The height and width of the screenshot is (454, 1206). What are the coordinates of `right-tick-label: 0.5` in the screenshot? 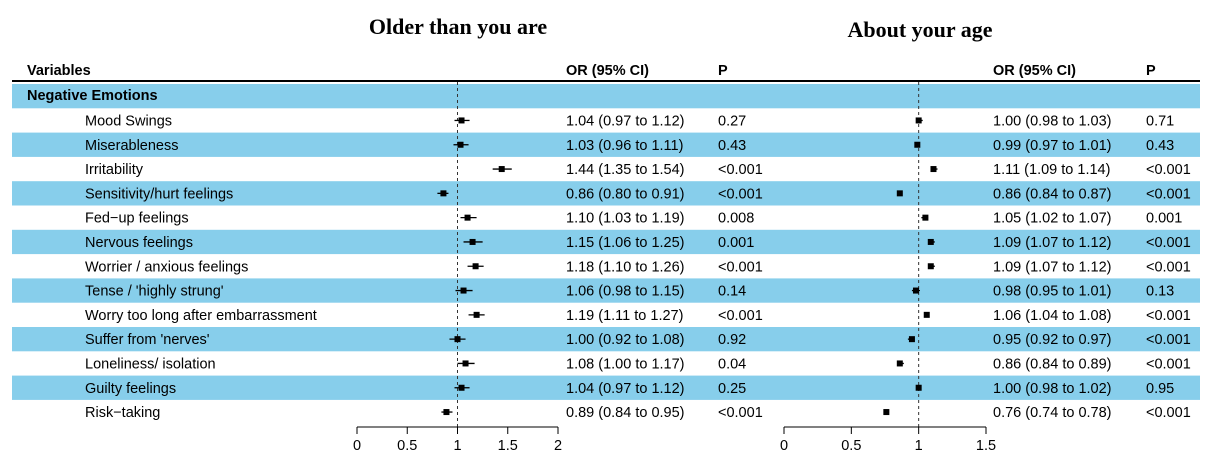 It's located at (851, 446).